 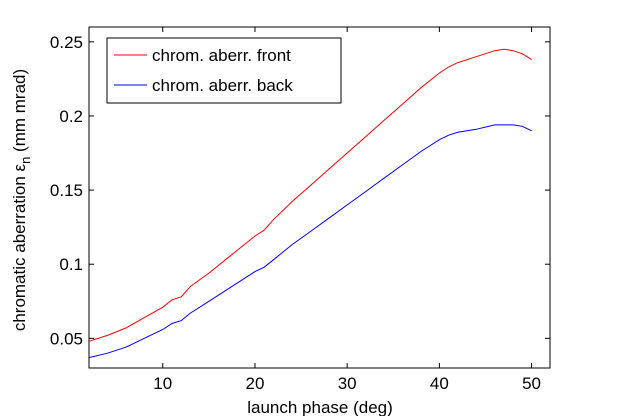 I want to click on y-axis-label-group: chromatic aberration εn (mm mrad), so click(x=21, y=200).